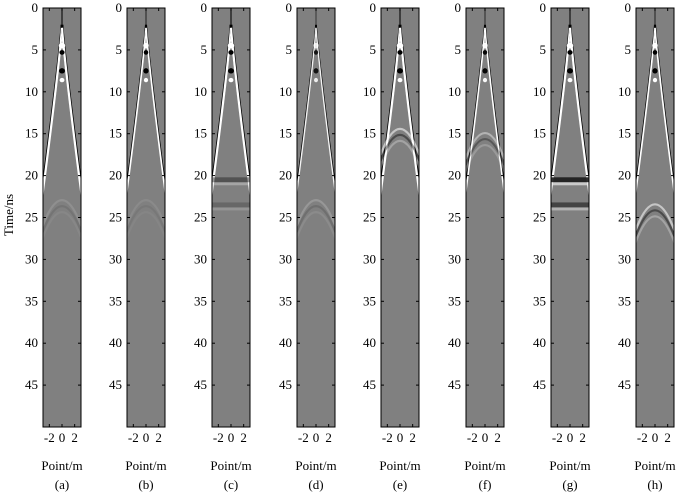  Describe the element at coordinates (231, 184) in the screenshot. I see `reflection-band-light` at that location.